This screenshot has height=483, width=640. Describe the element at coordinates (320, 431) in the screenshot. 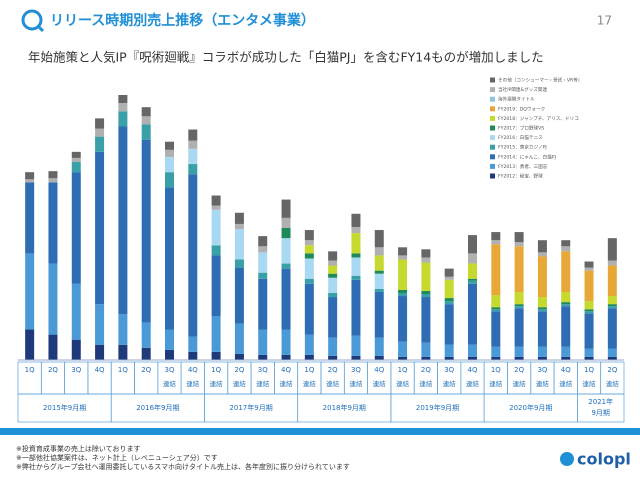

I see `divider` at that location.